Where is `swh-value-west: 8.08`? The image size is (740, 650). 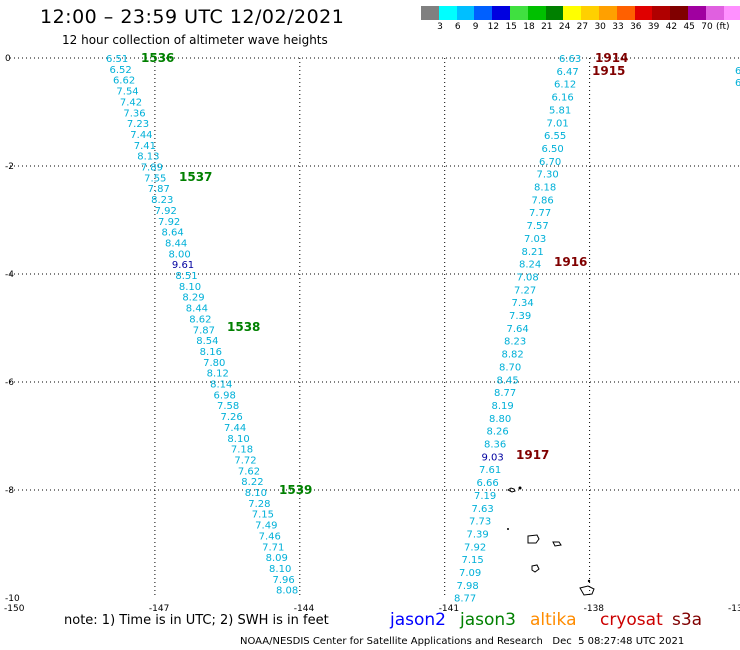
swh-value-west: 8.08 is located at coordinates (287, 591).